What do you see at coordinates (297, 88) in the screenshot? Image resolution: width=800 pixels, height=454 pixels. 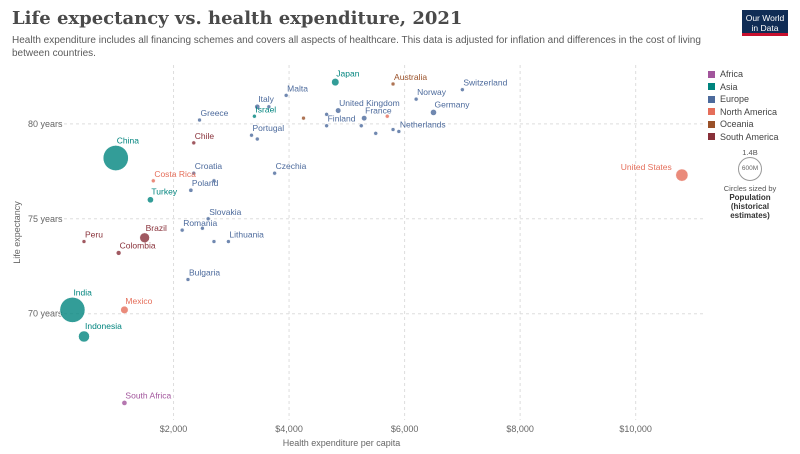 I see `data-label: Malta` at bounding box center [297, 88].